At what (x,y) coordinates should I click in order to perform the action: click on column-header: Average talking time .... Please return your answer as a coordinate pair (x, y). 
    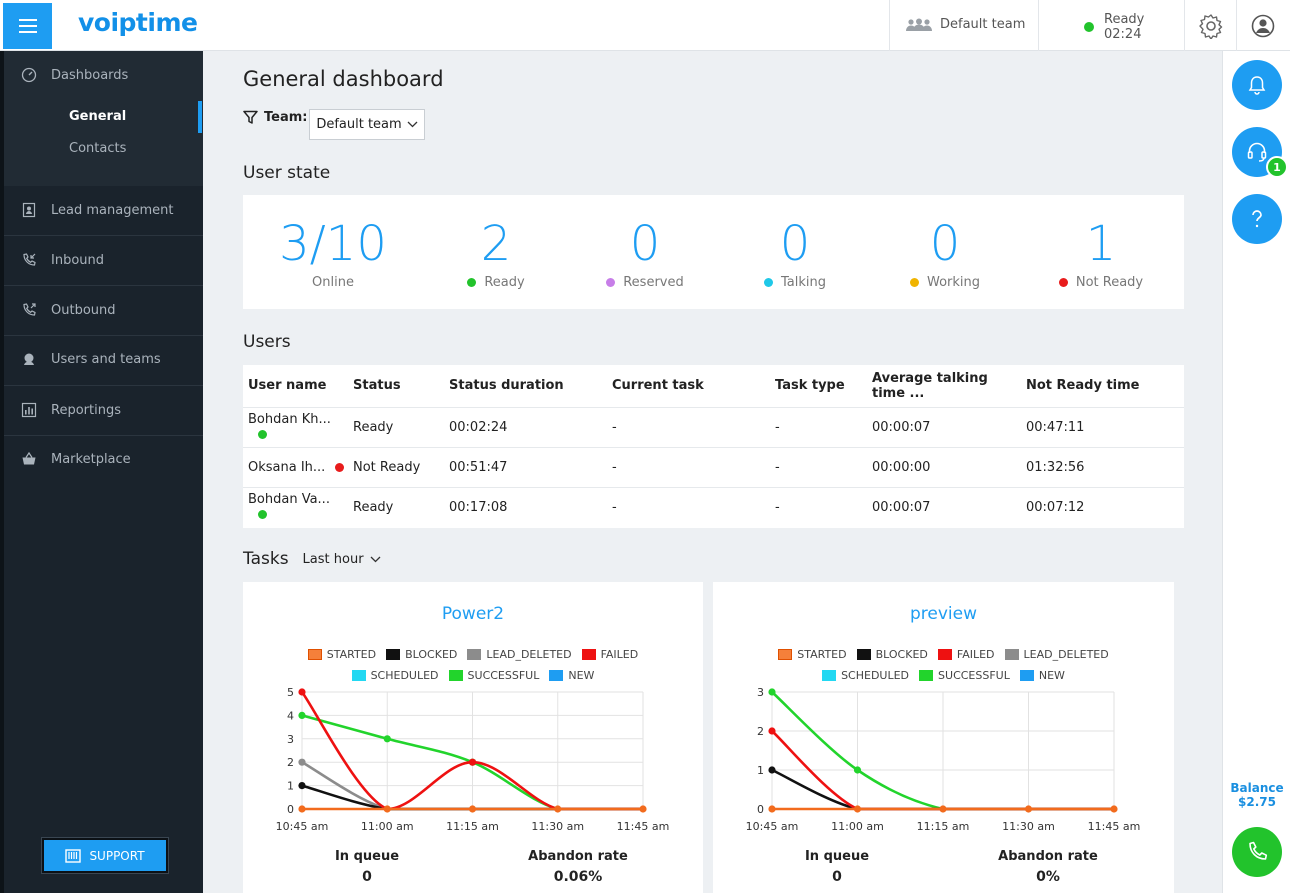
    Looking at the image, I should click on (930, 385).